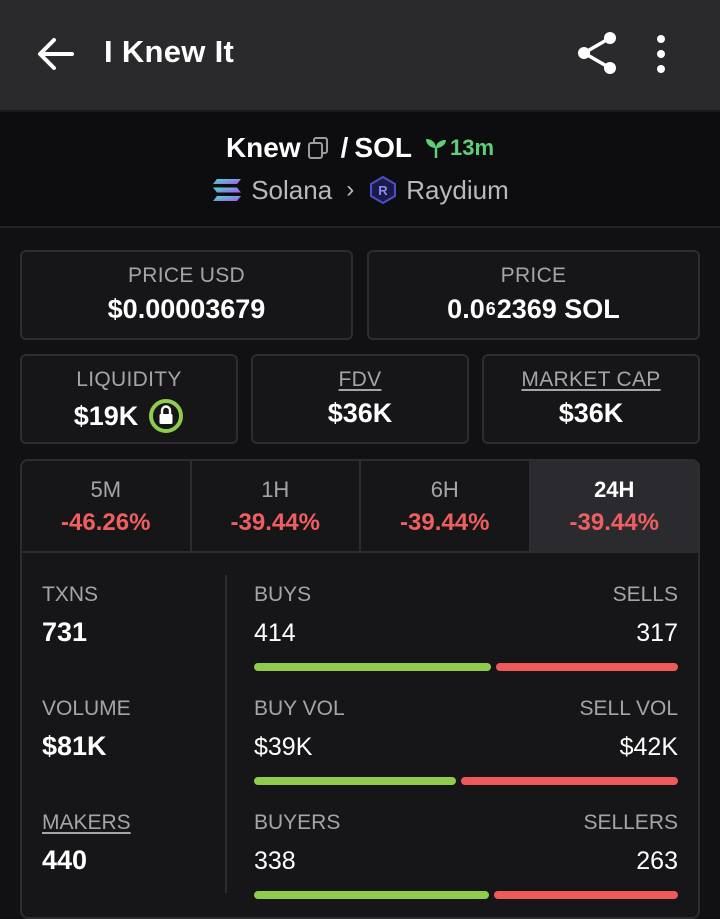  What do you see at coordinates (457, 189) in the screenshot?
I see `dex-name: Raydium` at bounding box center [457, 189].